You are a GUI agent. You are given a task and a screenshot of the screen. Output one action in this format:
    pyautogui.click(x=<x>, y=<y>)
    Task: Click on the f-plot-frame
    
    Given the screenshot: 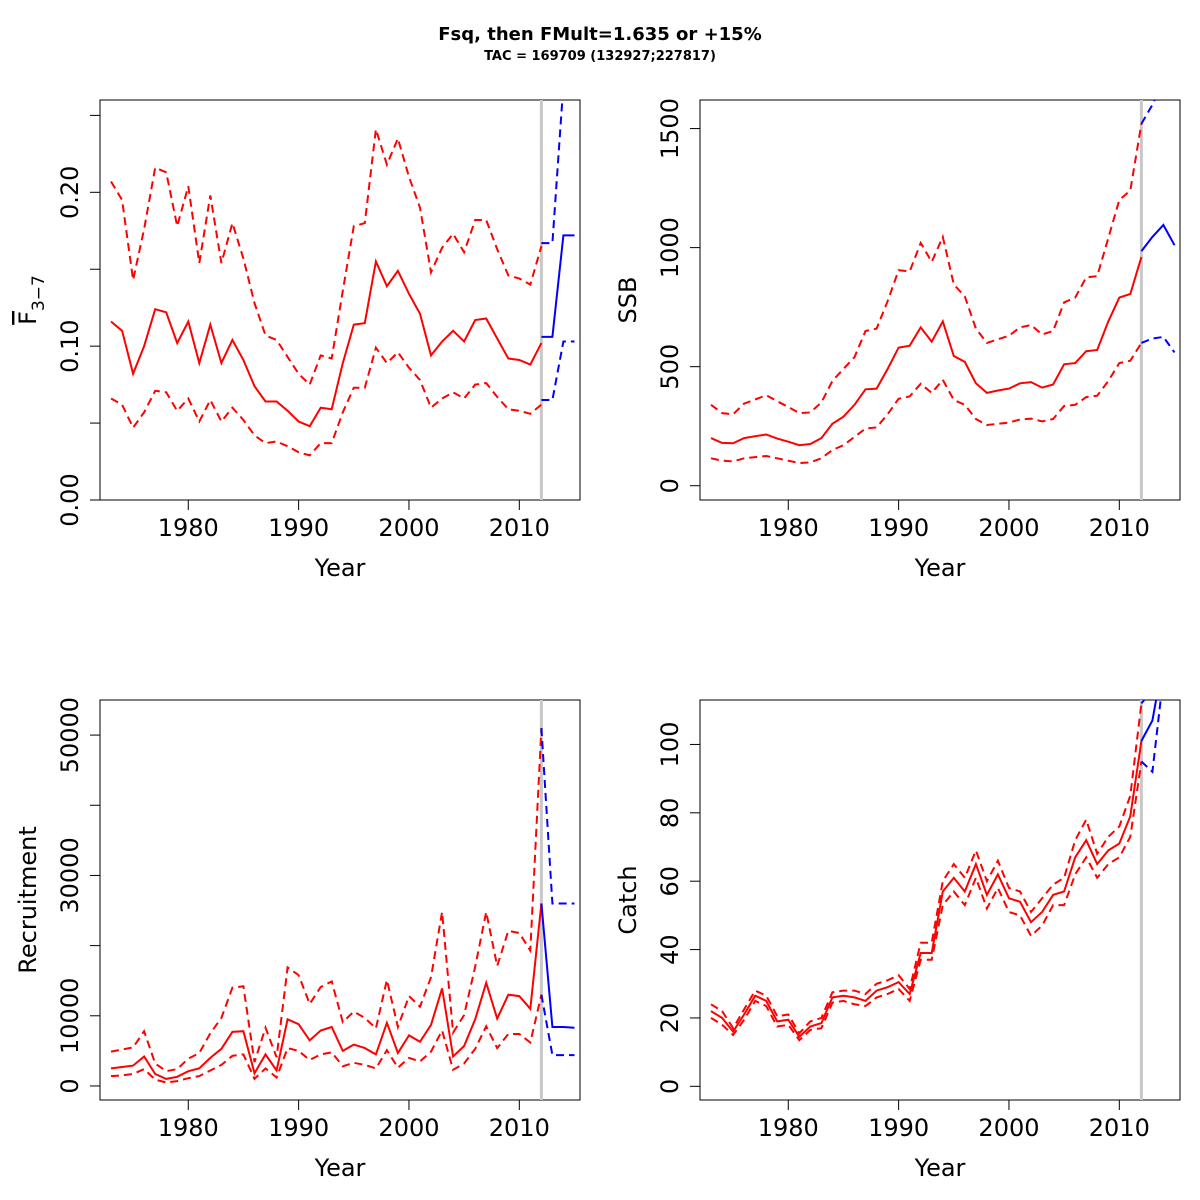 What is the action you would take?
    pyautogui.click(x=340, y=300)
    